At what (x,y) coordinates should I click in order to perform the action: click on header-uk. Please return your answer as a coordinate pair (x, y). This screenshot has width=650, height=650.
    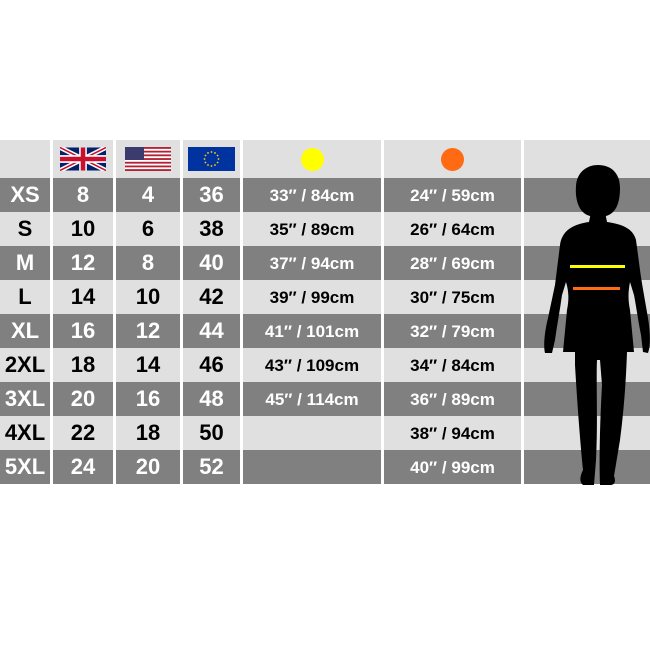
    Looking at the image, I should click on (83, 159).